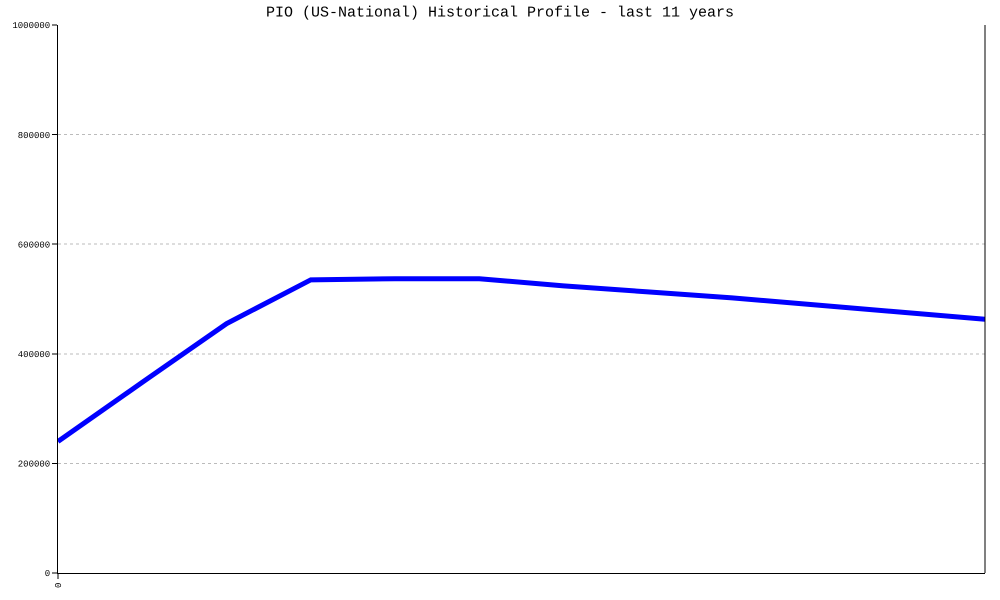 The image size is (1000, 600). I want to click on y-tick-label: 1000000, so click(31, 26).